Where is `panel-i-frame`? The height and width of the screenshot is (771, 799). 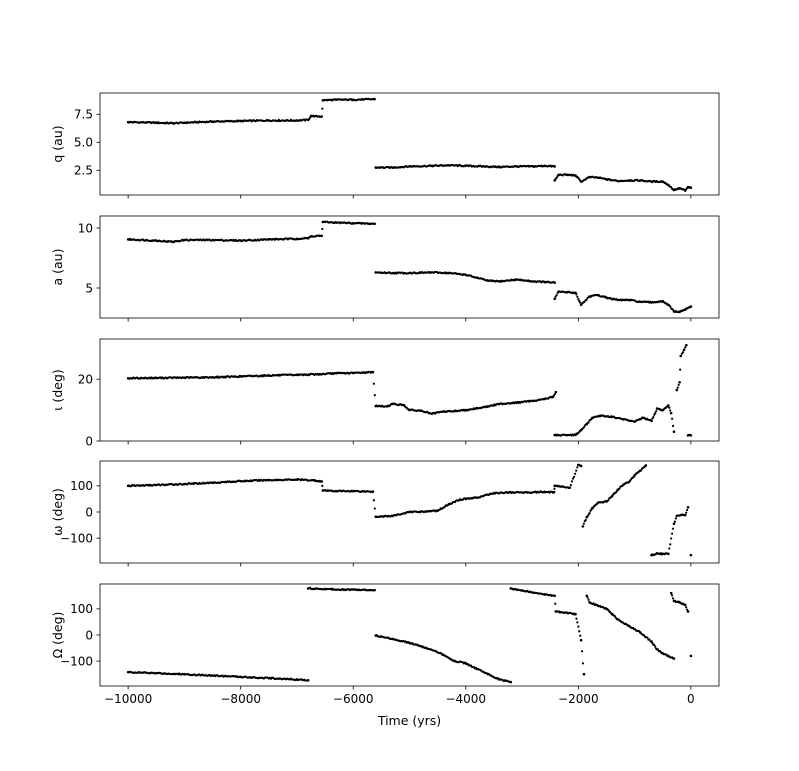 panel-i-frame is located at coordinates (409, 390).